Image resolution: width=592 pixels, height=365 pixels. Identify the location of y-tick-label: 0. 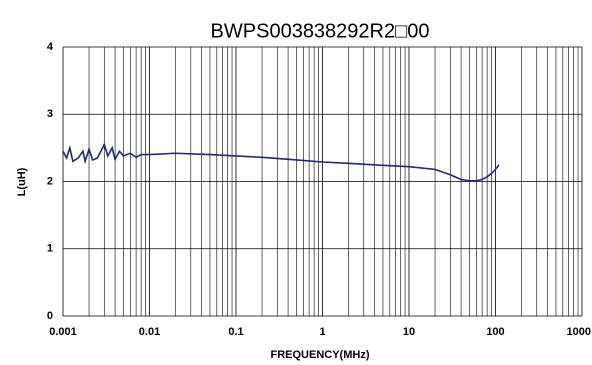
(50, 316).